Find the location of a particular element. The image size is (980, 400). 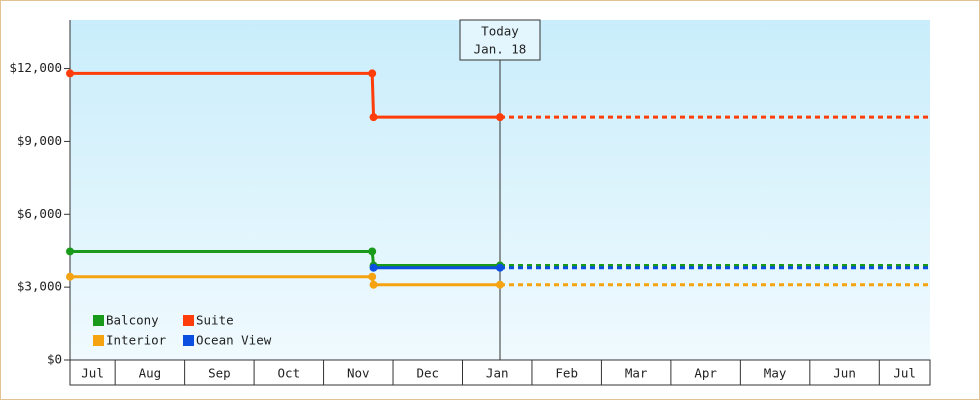

x-tick-label: May is located at coordinates (775, 373).